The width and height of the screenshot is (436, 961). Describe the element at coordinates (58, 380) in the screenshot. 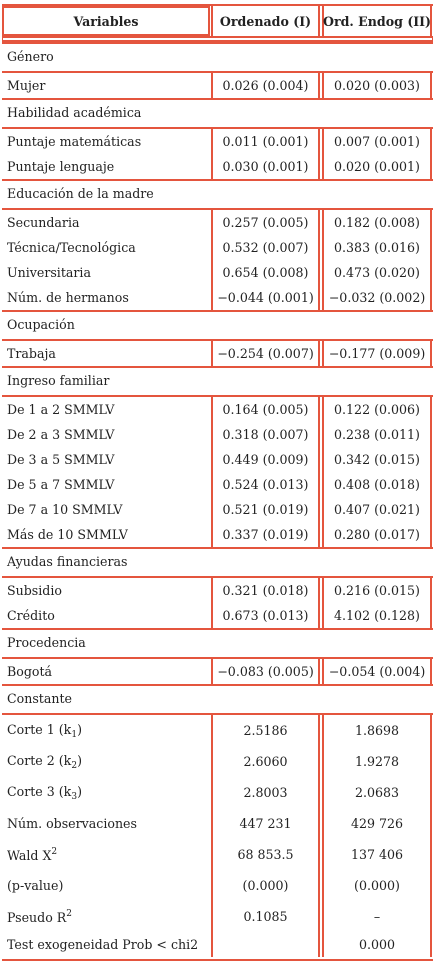

I see `section-title: Ingreso familiar` at that location.